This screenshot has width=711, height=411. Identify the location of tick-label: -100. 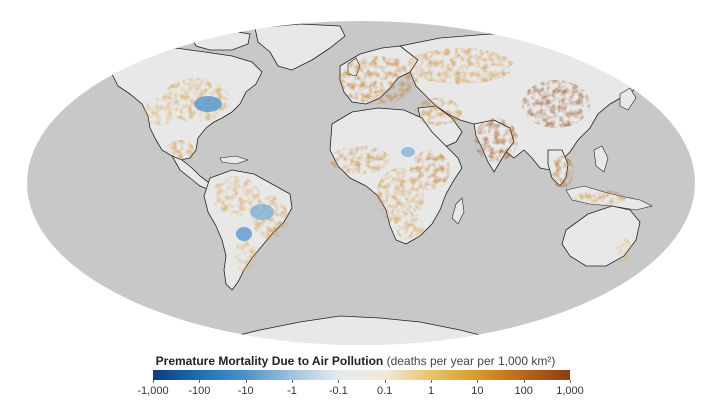
(199, 391).